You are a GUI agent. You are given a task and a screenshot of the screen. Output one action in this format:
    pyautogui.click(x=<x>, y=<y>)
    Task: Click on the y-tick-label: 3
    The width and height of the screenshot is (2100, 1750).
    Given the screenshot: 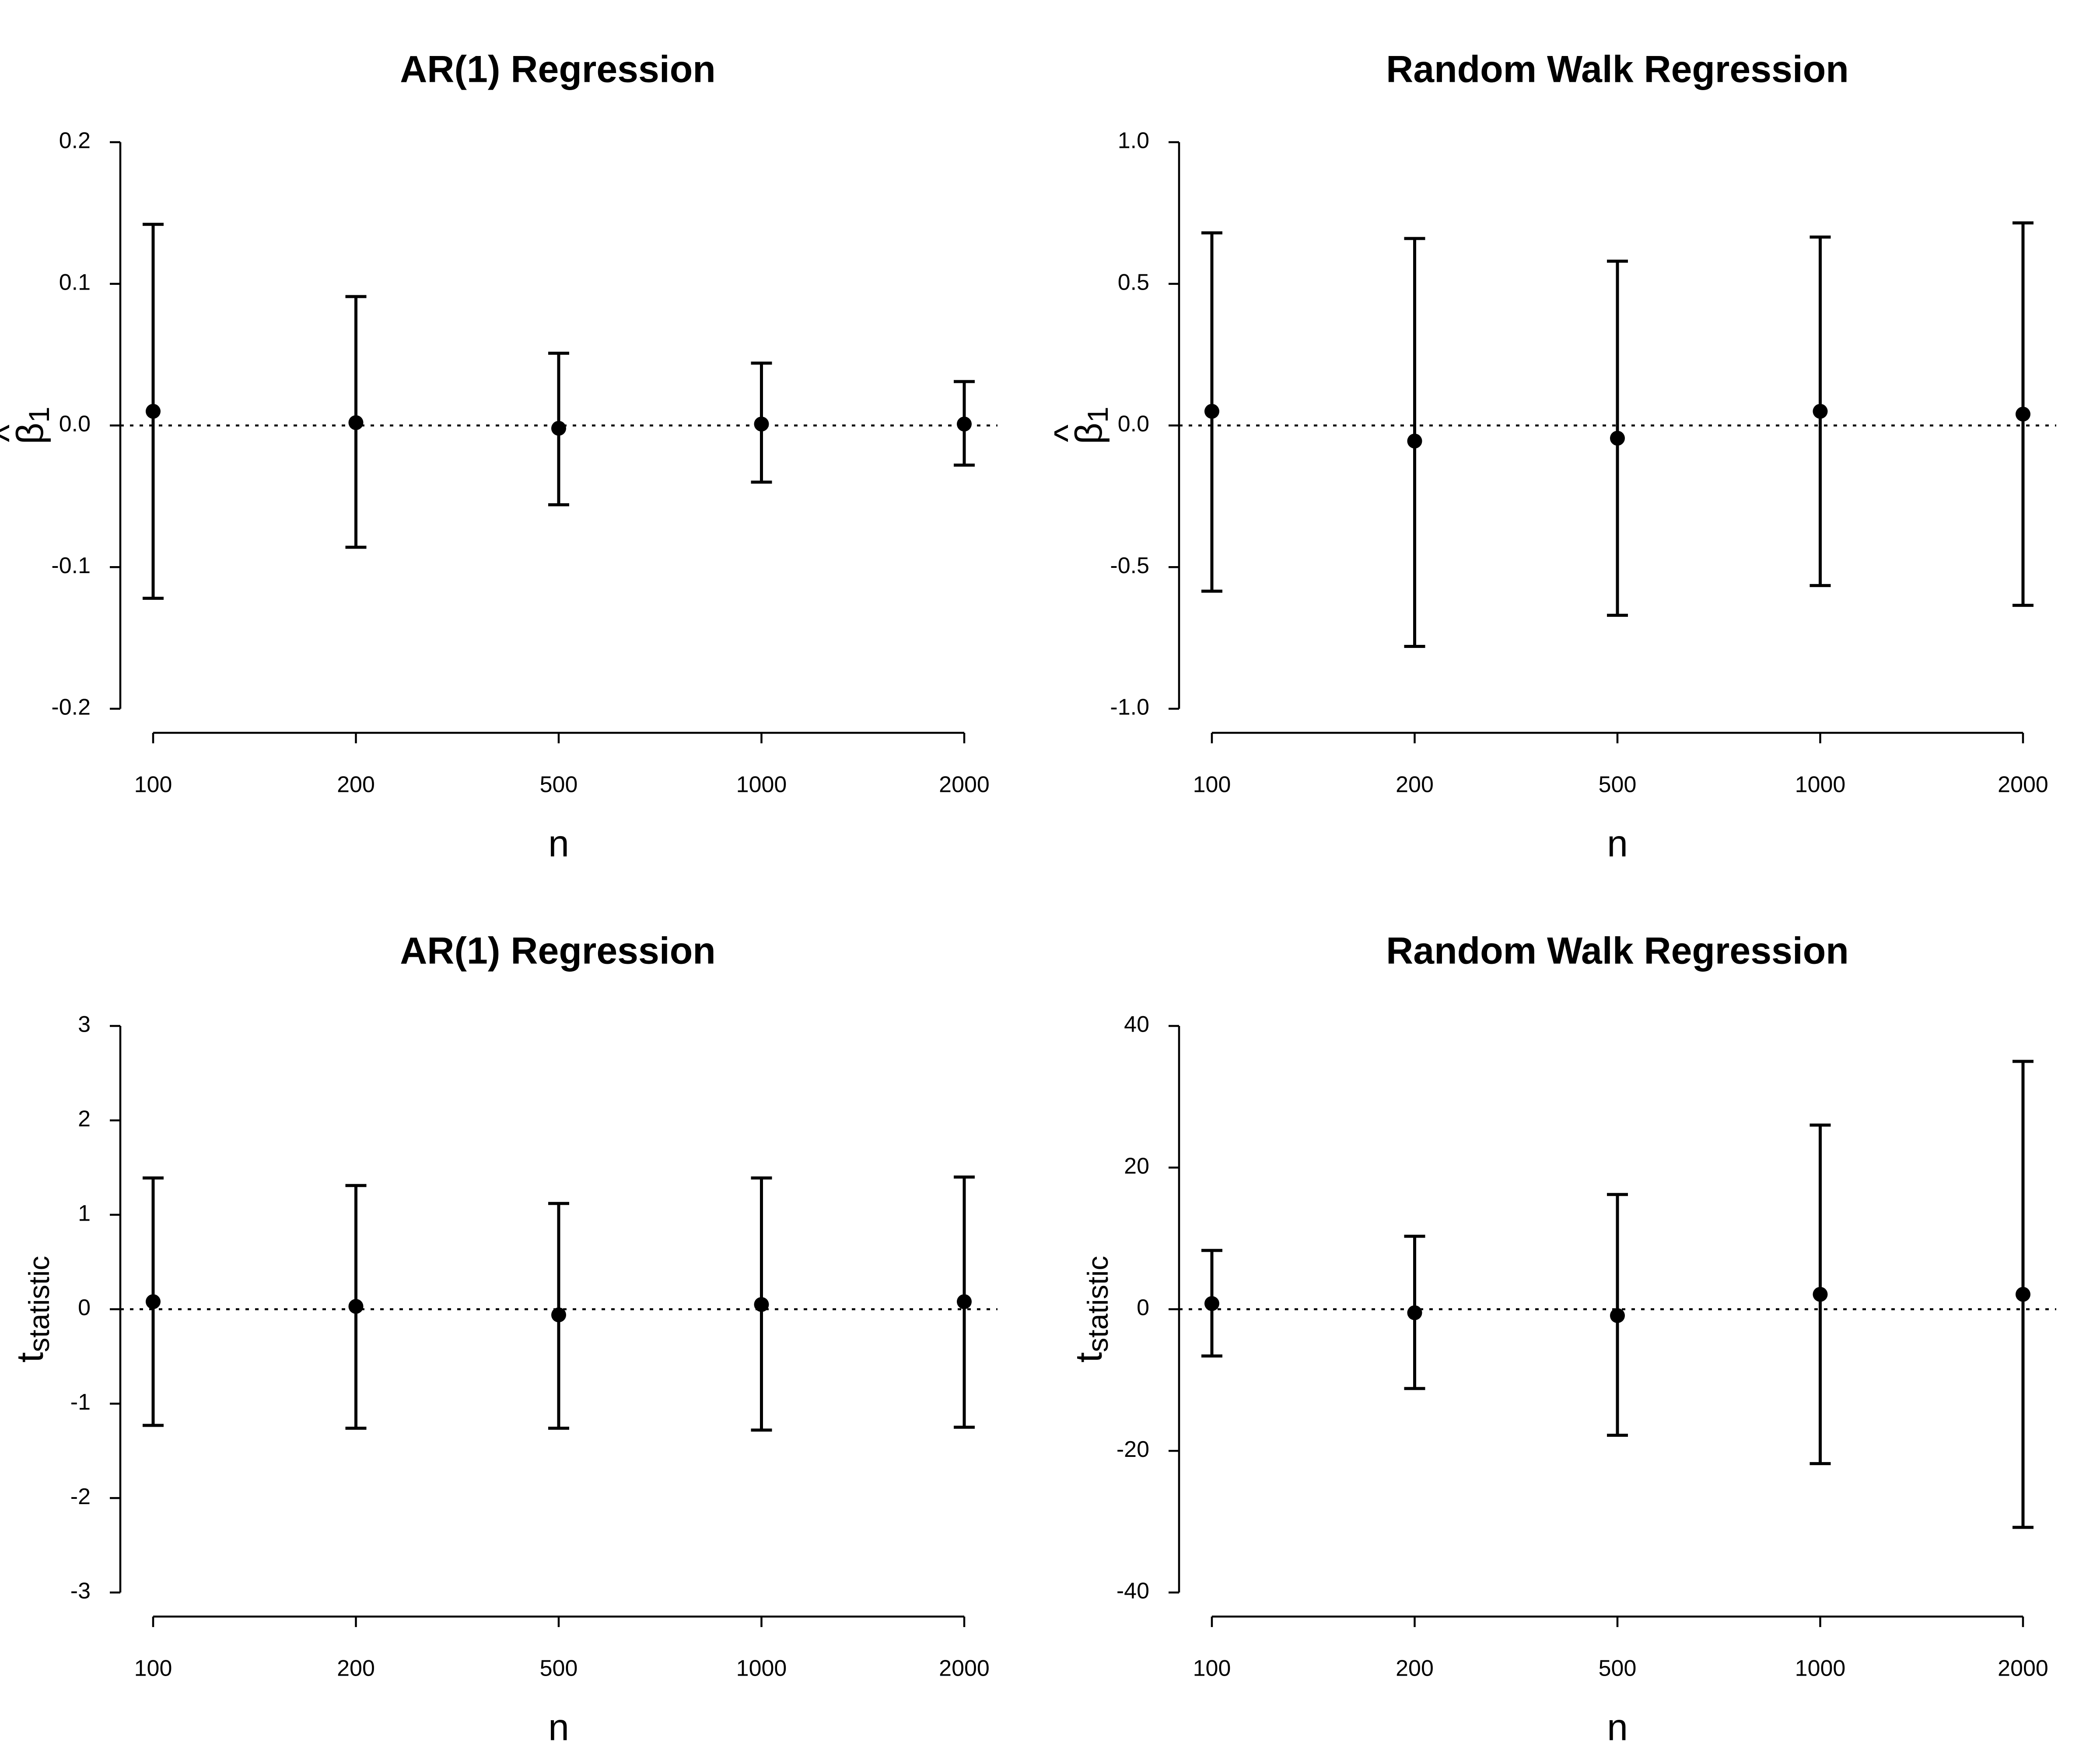 What is the action you would take?
    pyautogui.click(x=84, y=1024)
    